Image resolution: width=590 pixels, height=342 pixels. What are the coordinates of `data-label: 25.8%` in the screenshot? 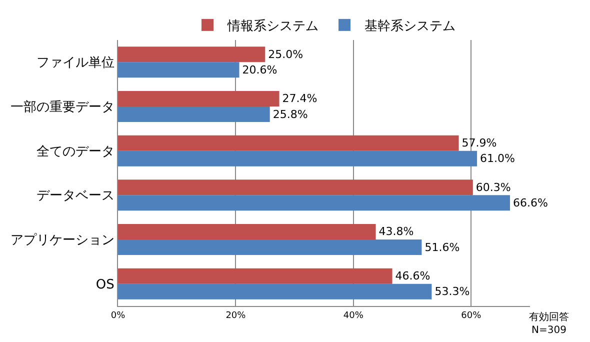 It's located at (290, 114).